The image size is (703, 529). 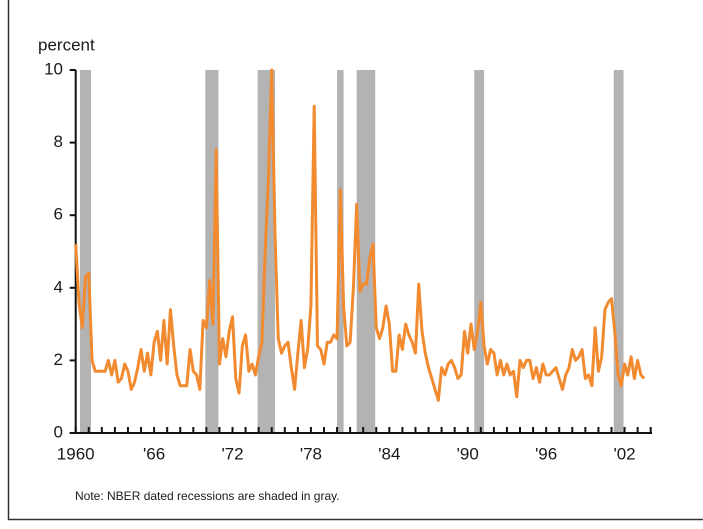 What do you see at coordinates (624, 453) in the screenshot?
I see `x-tick-label: '02` at bounding box center [624, 453].